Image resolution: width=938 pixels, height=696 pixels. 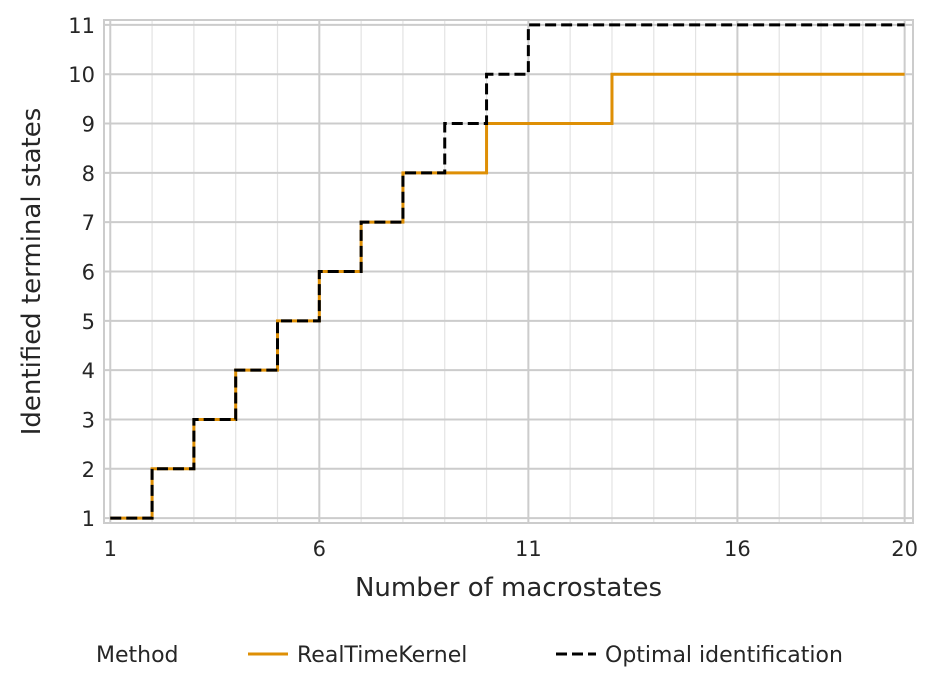 I want to click on x-tick-label: 1, so click(x=110, y=549).